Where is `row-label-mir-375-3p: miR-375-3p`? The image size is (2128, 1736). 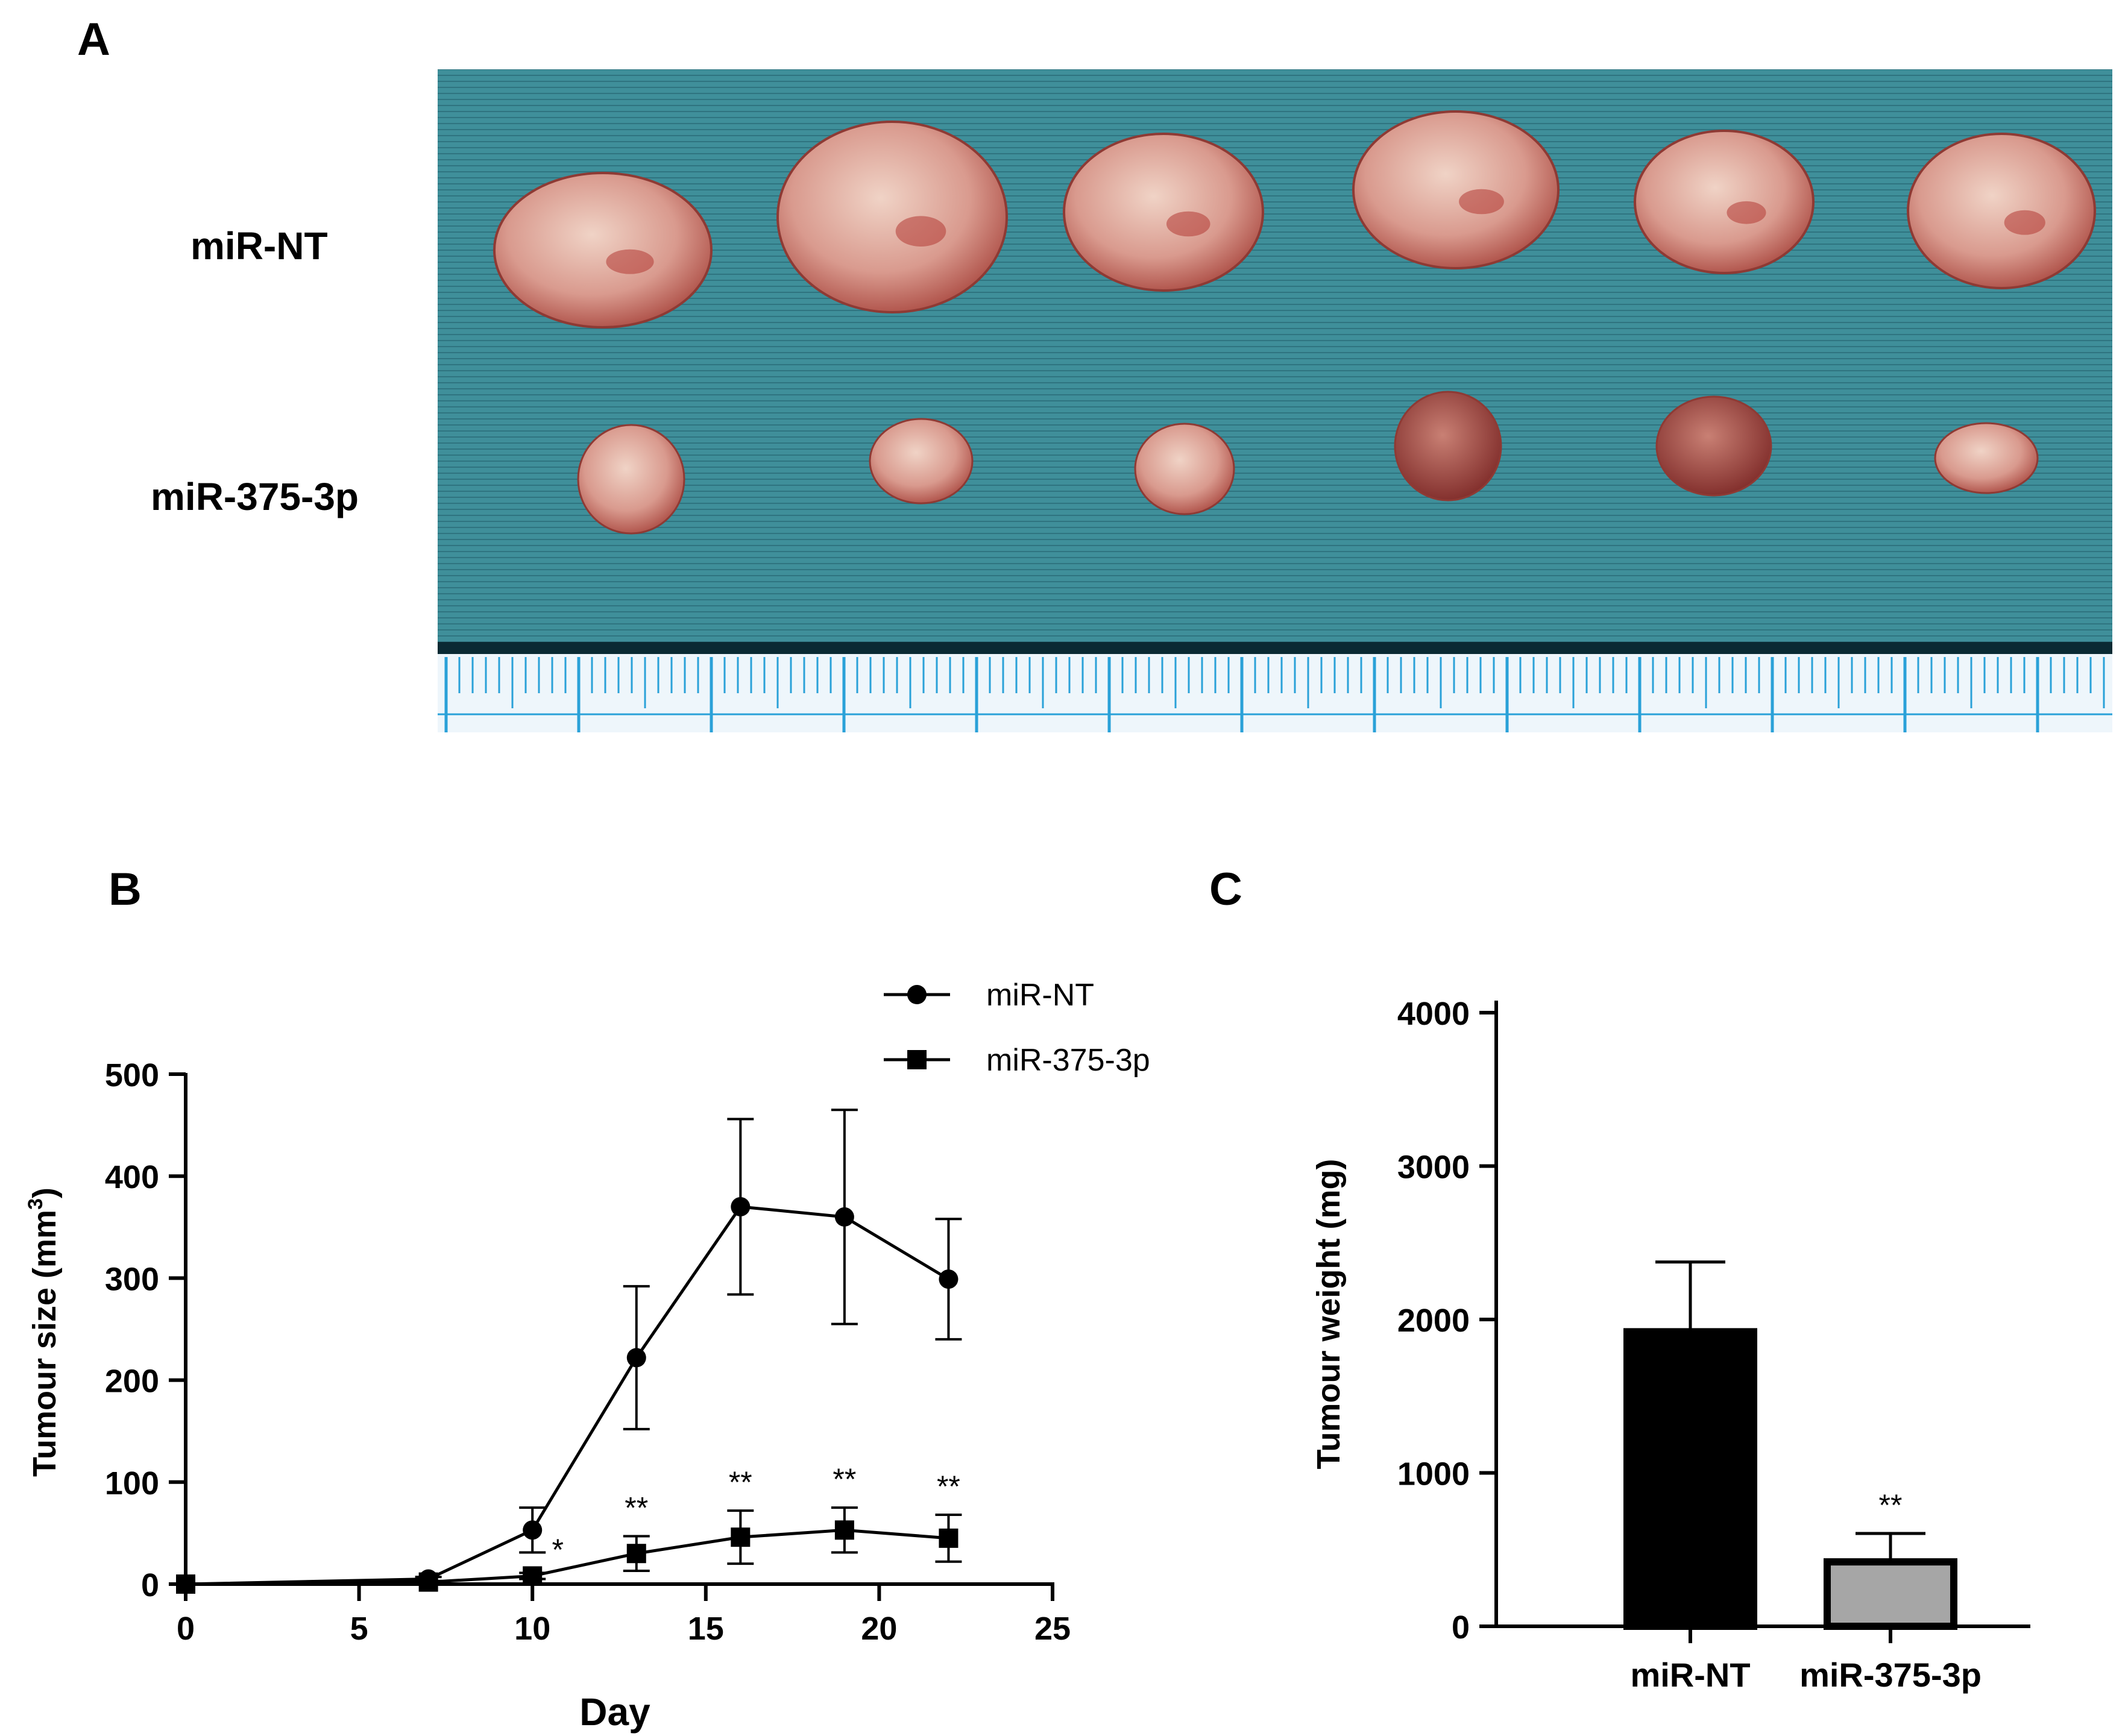
row-label-mir-375-3p: miR-375-3p is located at coordinates (255, 496).